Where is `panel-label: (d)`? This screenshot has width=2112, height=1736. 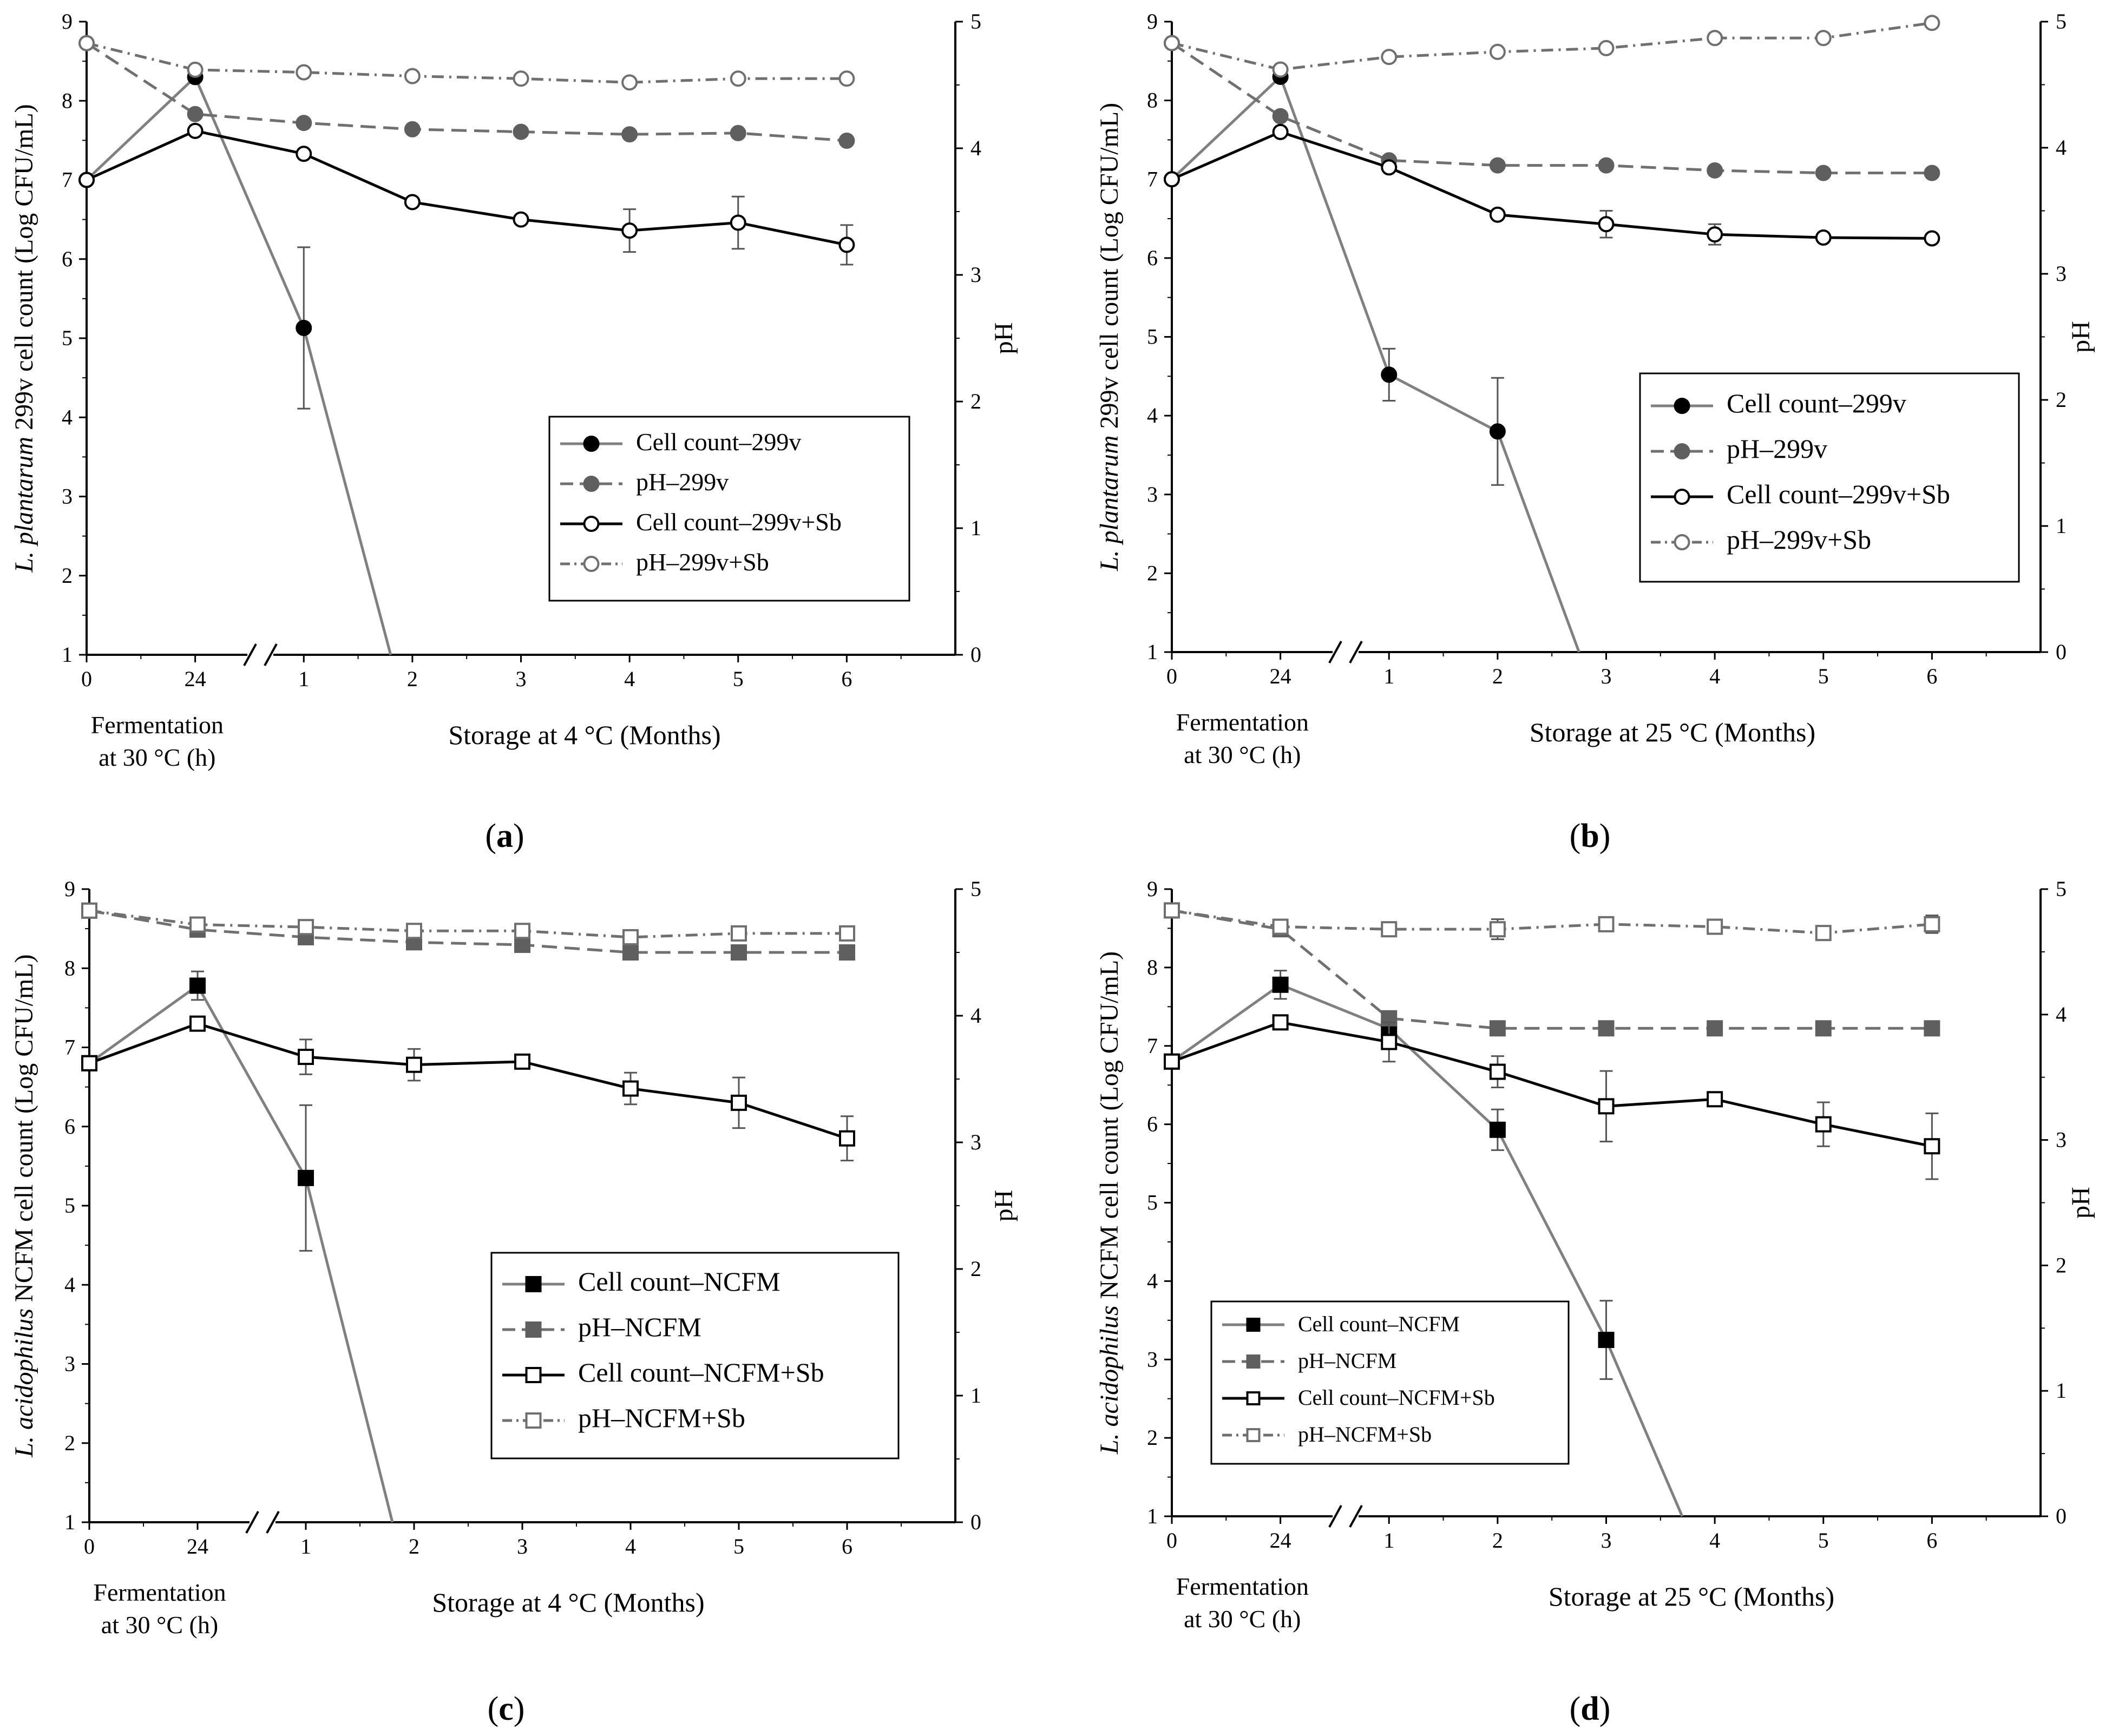
panel-label: (d) is located at coordinates (1591, 1709).